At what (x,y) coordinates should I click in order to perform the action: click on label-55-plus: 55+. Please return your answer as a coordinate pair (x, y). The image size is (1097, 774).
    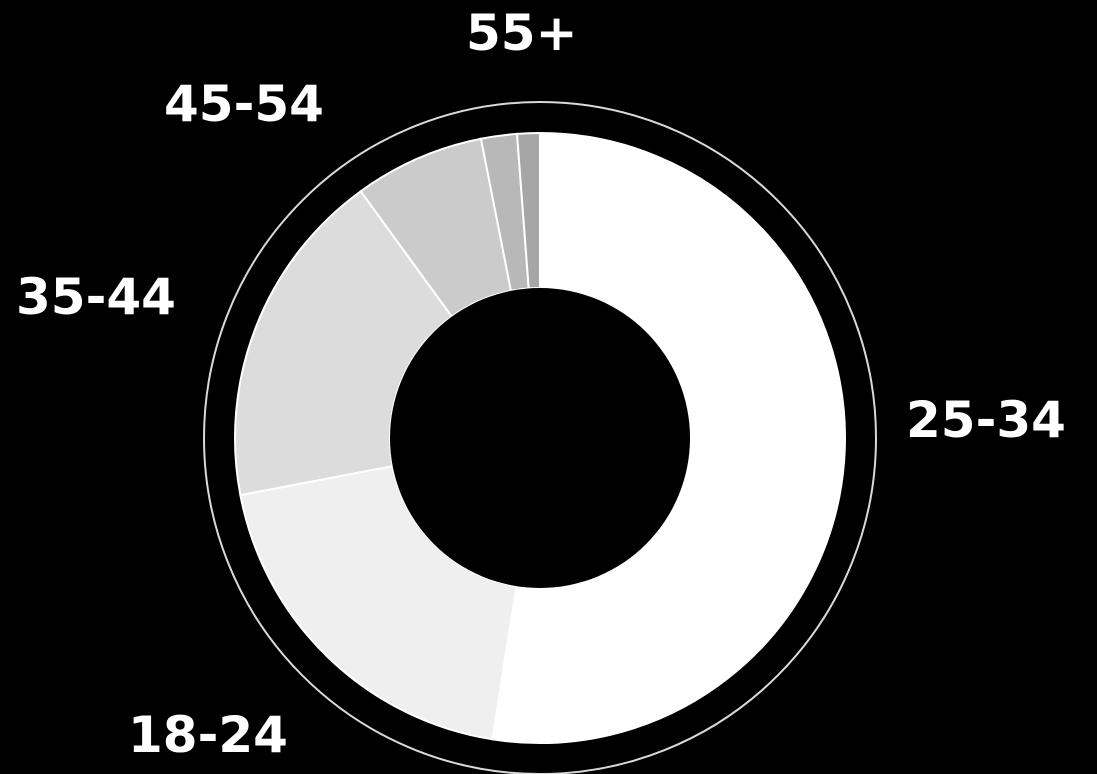
    Looking at the image, I should click on (521, 33).